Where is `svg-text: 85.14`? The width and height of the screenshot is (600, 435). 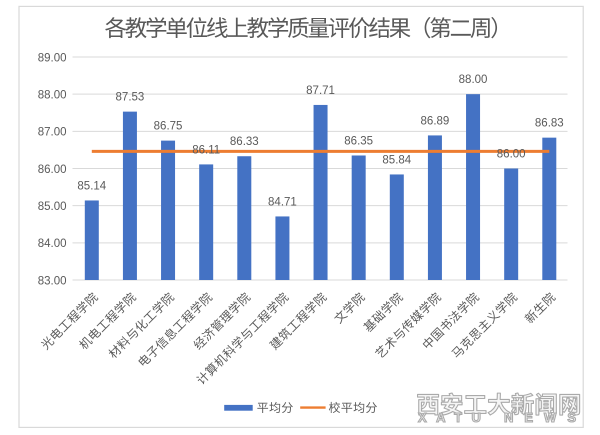
svg-text: 85.14 is located at coordinates (91, 186).